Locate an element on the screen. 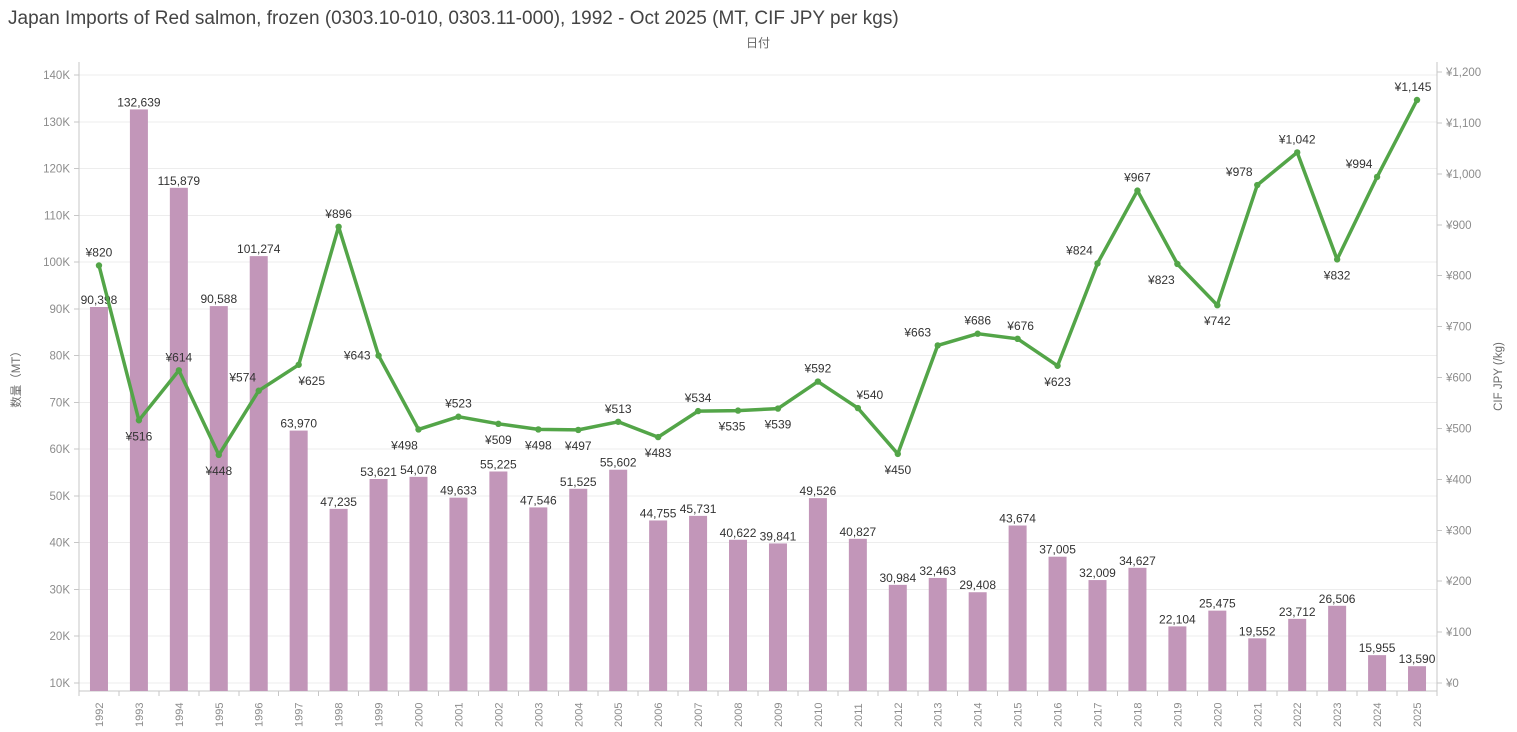  line-point-2010 is located at coordinates (818, 381).